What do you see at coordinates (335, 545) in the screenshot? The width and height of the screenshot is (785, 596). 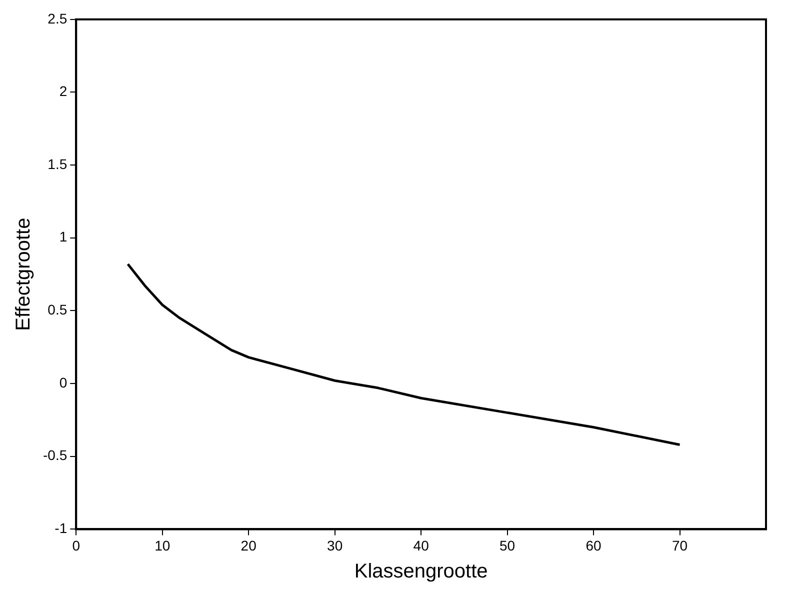 I see `x-tick-label: 30` at bounding box center [335, 545].